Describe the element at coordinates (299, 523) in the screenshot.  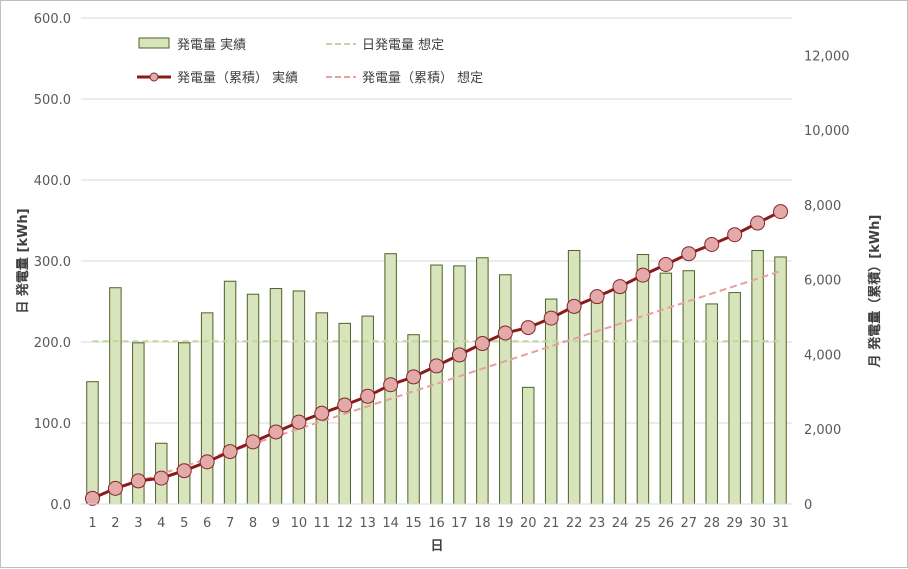
I see `x-tick-label: 10` at that location.